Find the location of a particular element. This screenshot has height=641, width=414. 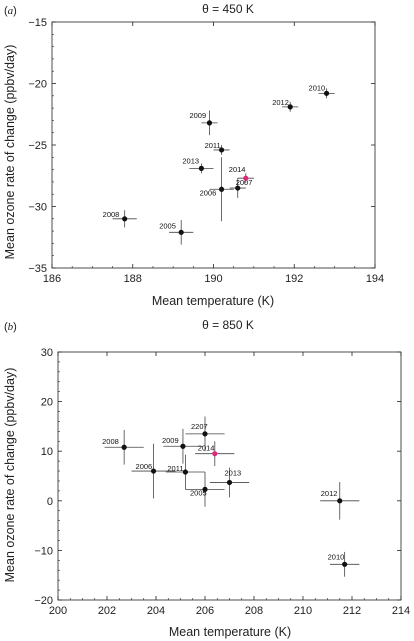

panel-b-ylabel: Mean ozone rate of change (ppbv/day) is located at coordinates (10, 475).